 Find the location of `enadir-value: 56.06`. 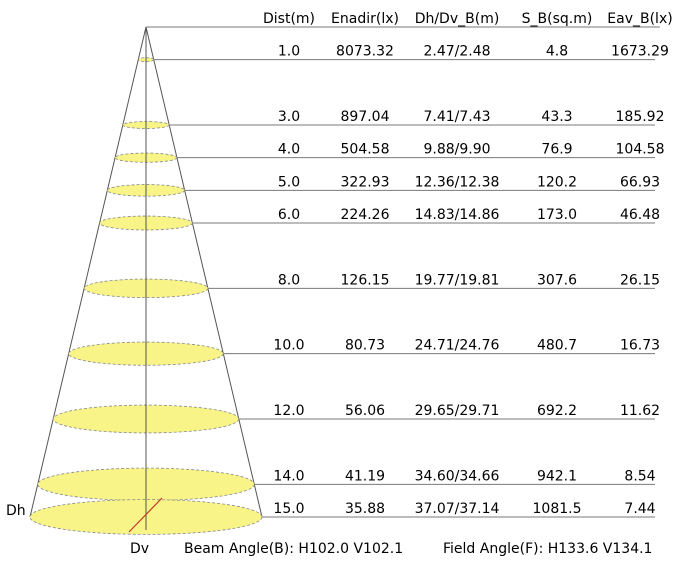

enadir-value: 56.06 is located at coordinates (365, 411).